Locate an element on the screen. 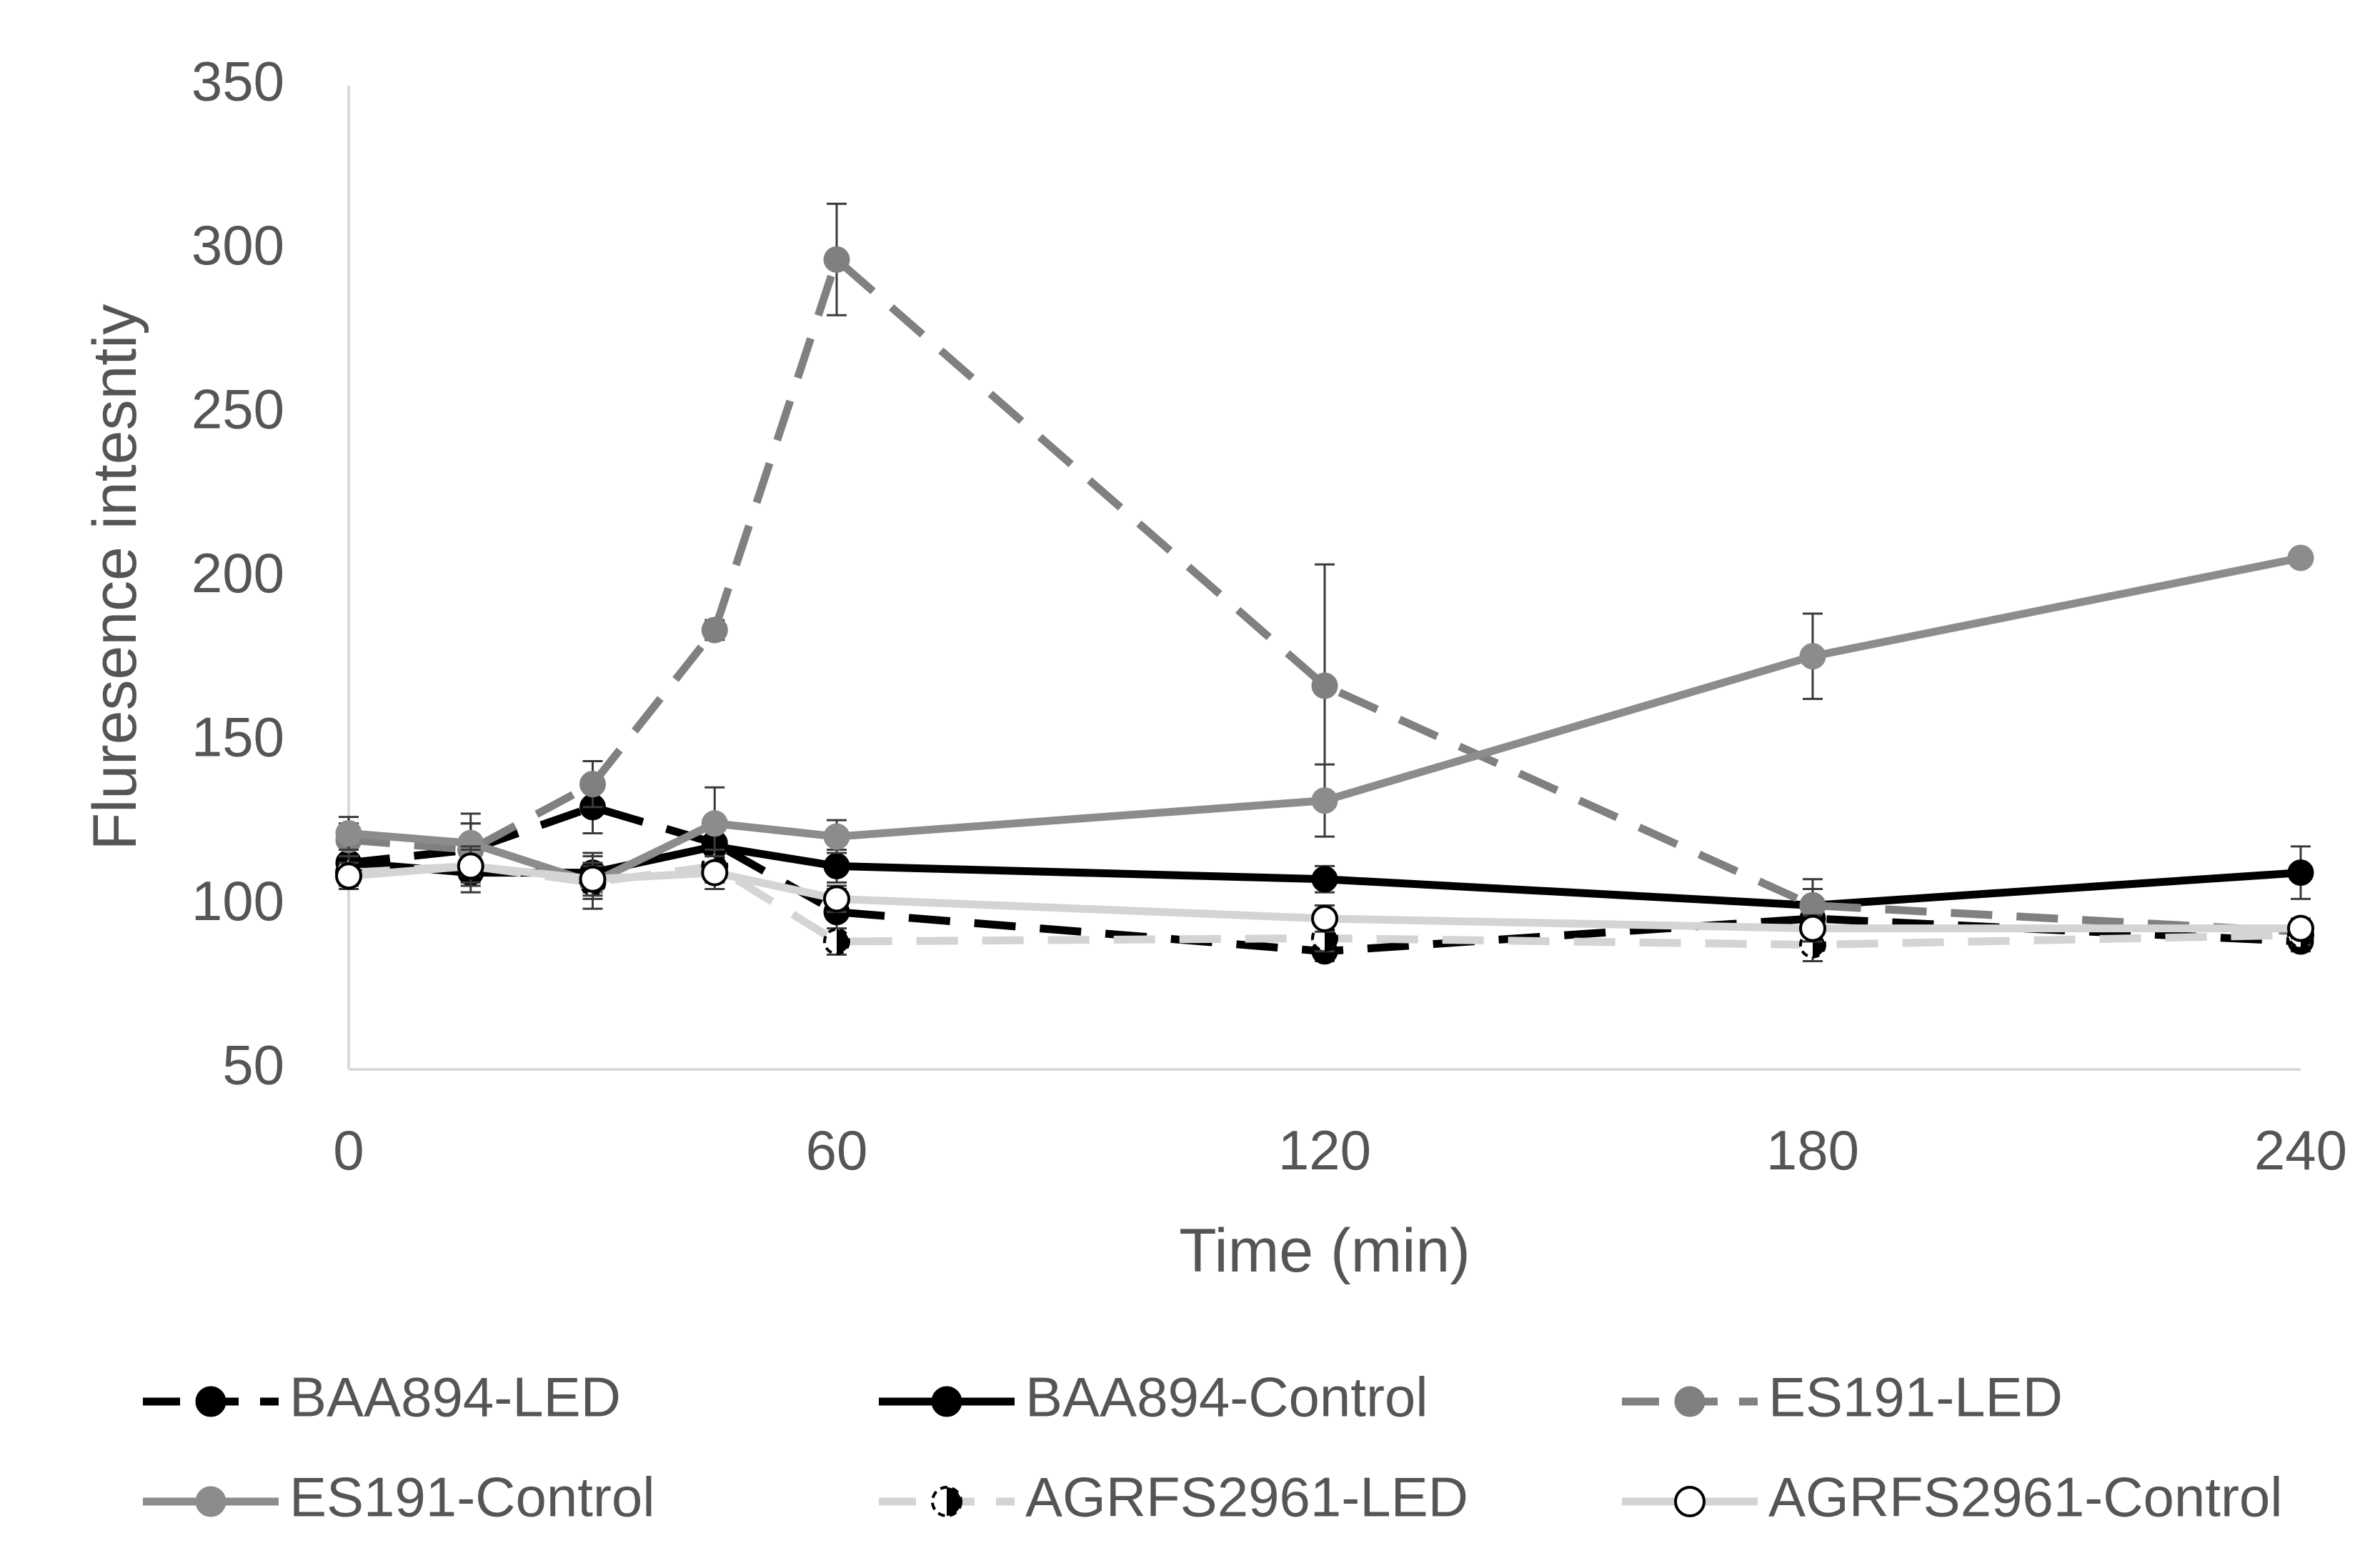  series-line is located at coordinates (1324, 897).